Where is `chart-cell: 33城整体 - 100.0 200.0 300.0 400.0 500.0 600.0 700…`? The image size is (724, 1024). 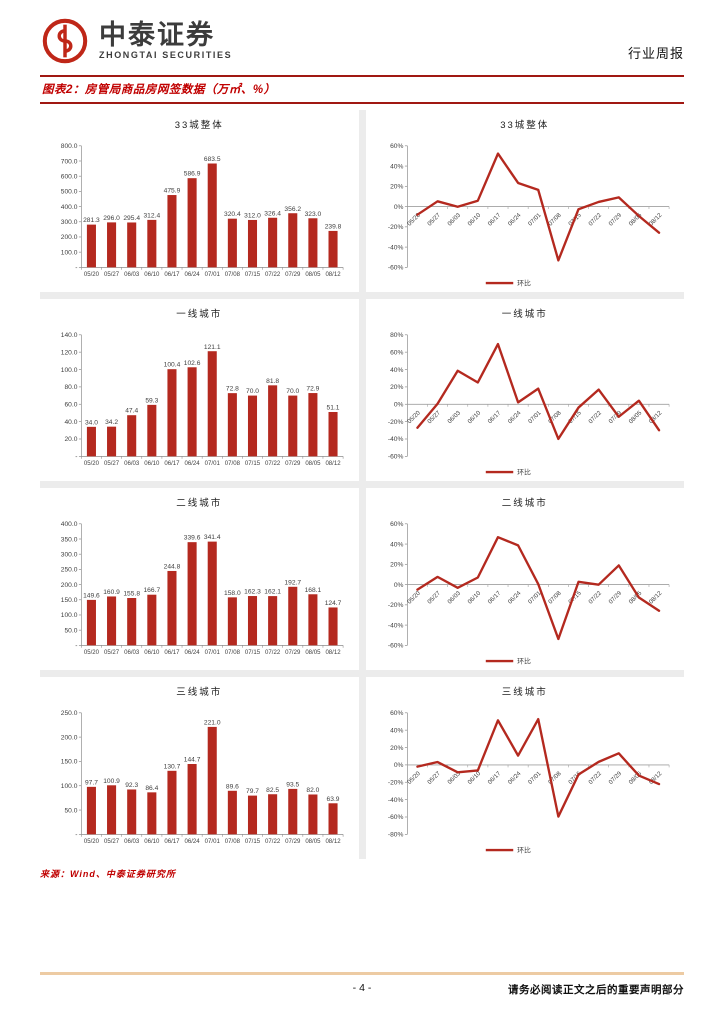
chart-cell: 33城整体 - 100.0 200.0 300.0 400.0 500.0 600.0 700… is located at coordinates (199, 201).